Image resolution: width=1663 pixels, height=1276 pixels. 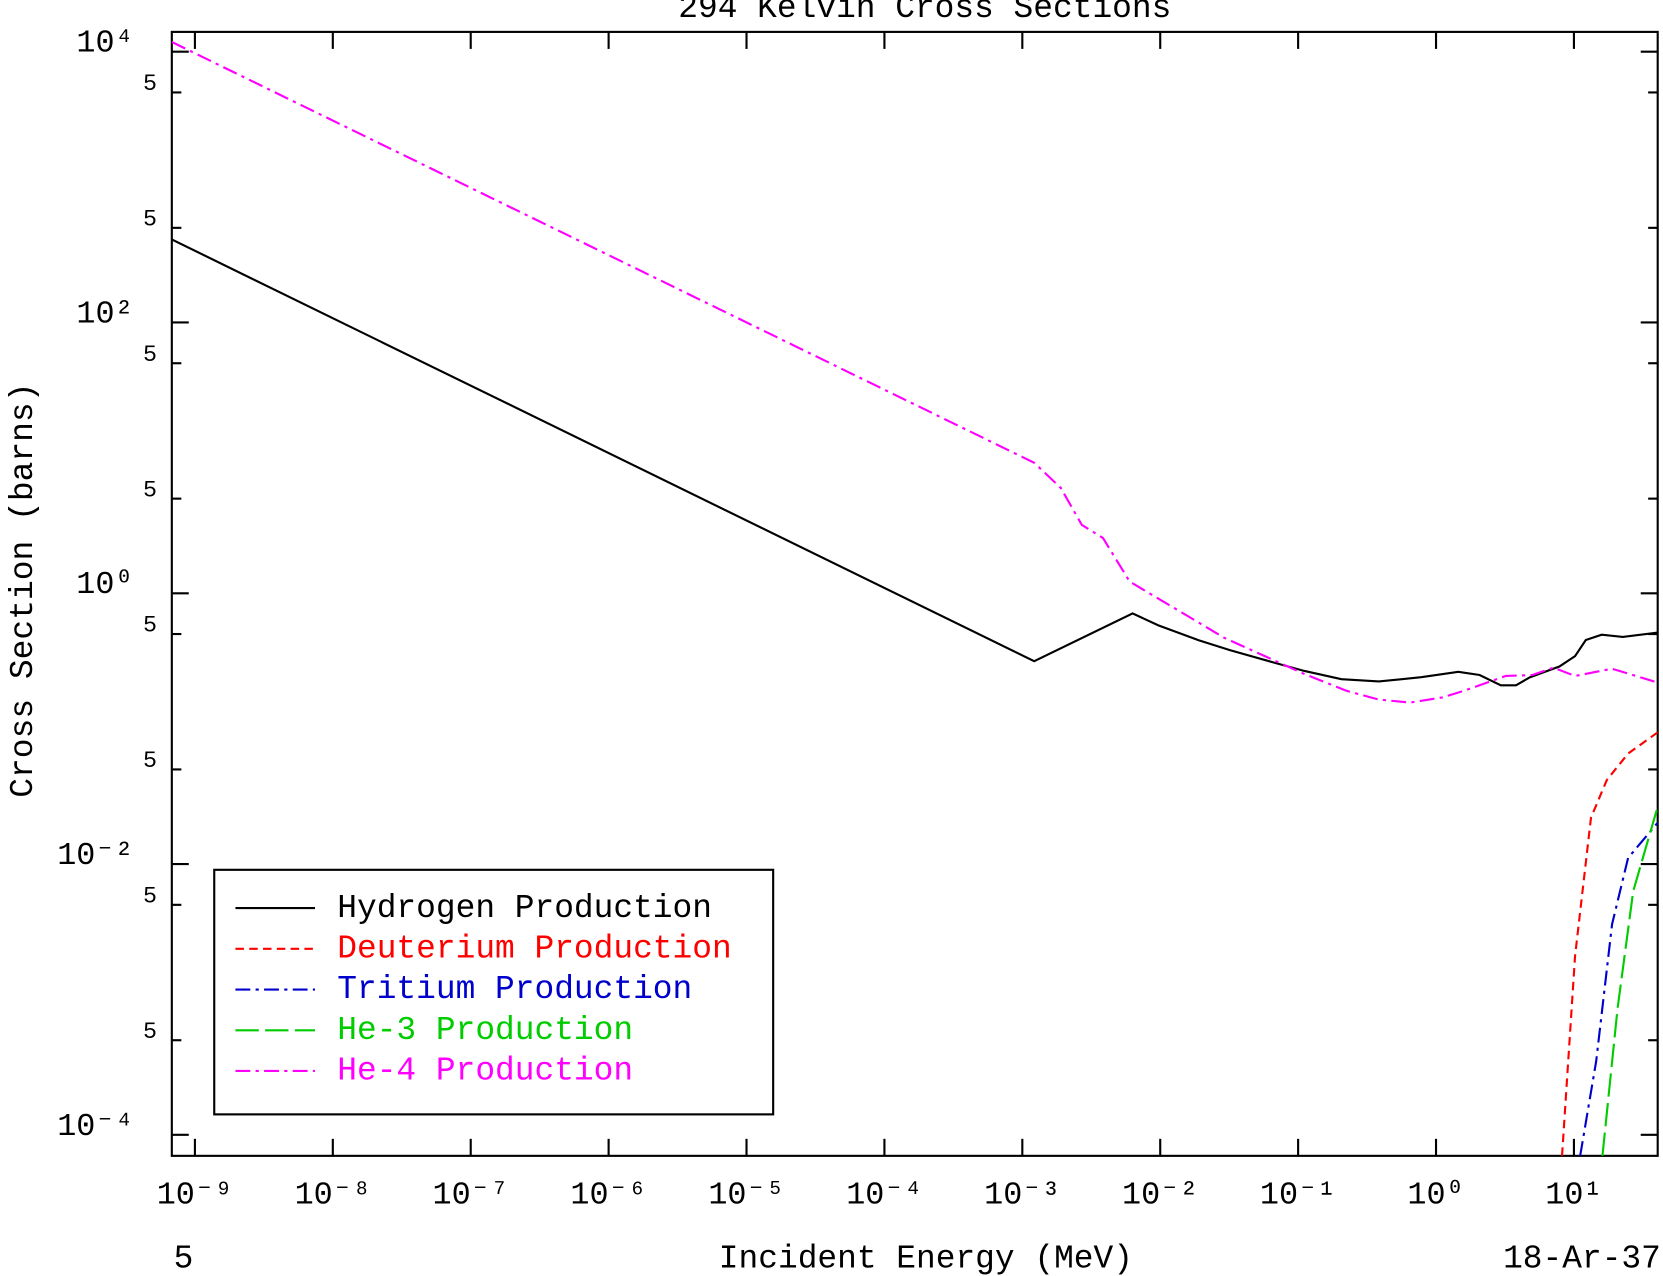 I want to click on x-tick-label: 10⁻⁶, so click(x=608, y=1195).